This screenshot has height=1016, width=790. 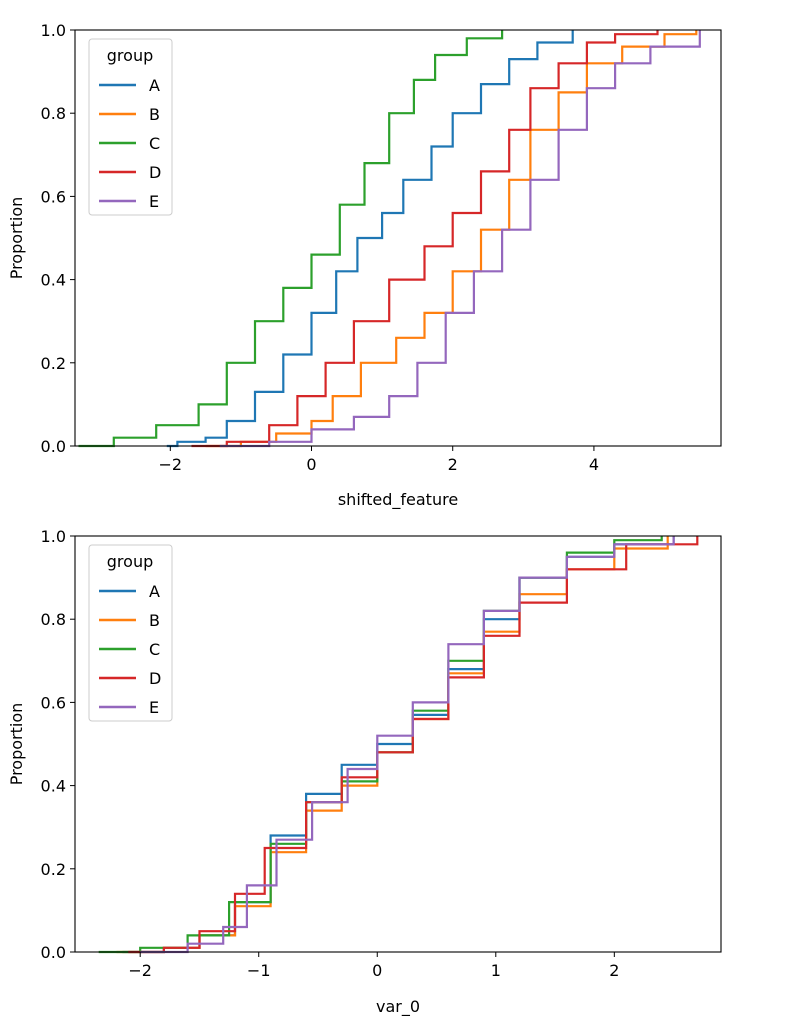 What do you see at coordinates (398, 500) in the screenshot?
I see `x-axis-label: shifted_feature` at bounding box center [398, 500].